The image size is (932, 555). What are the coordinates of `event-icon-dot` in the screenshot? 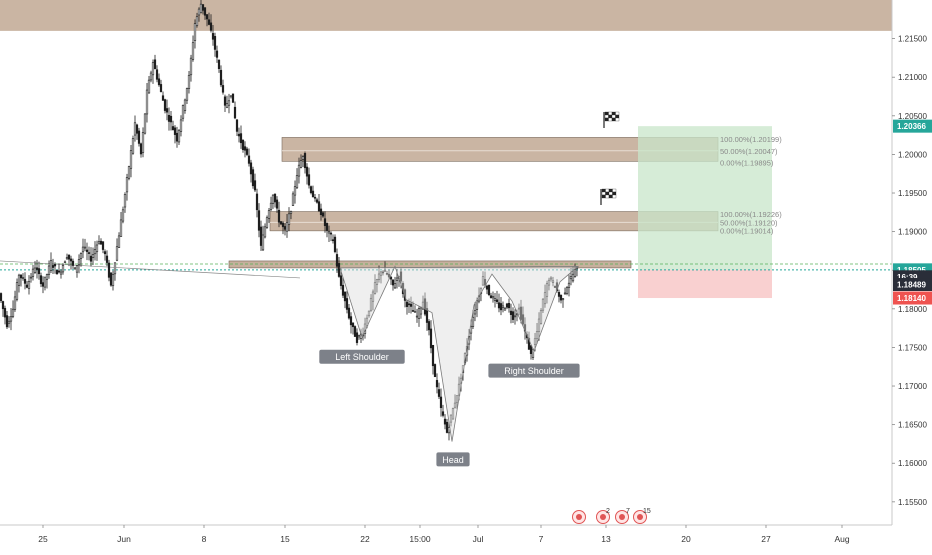 It's located at (622, 517).